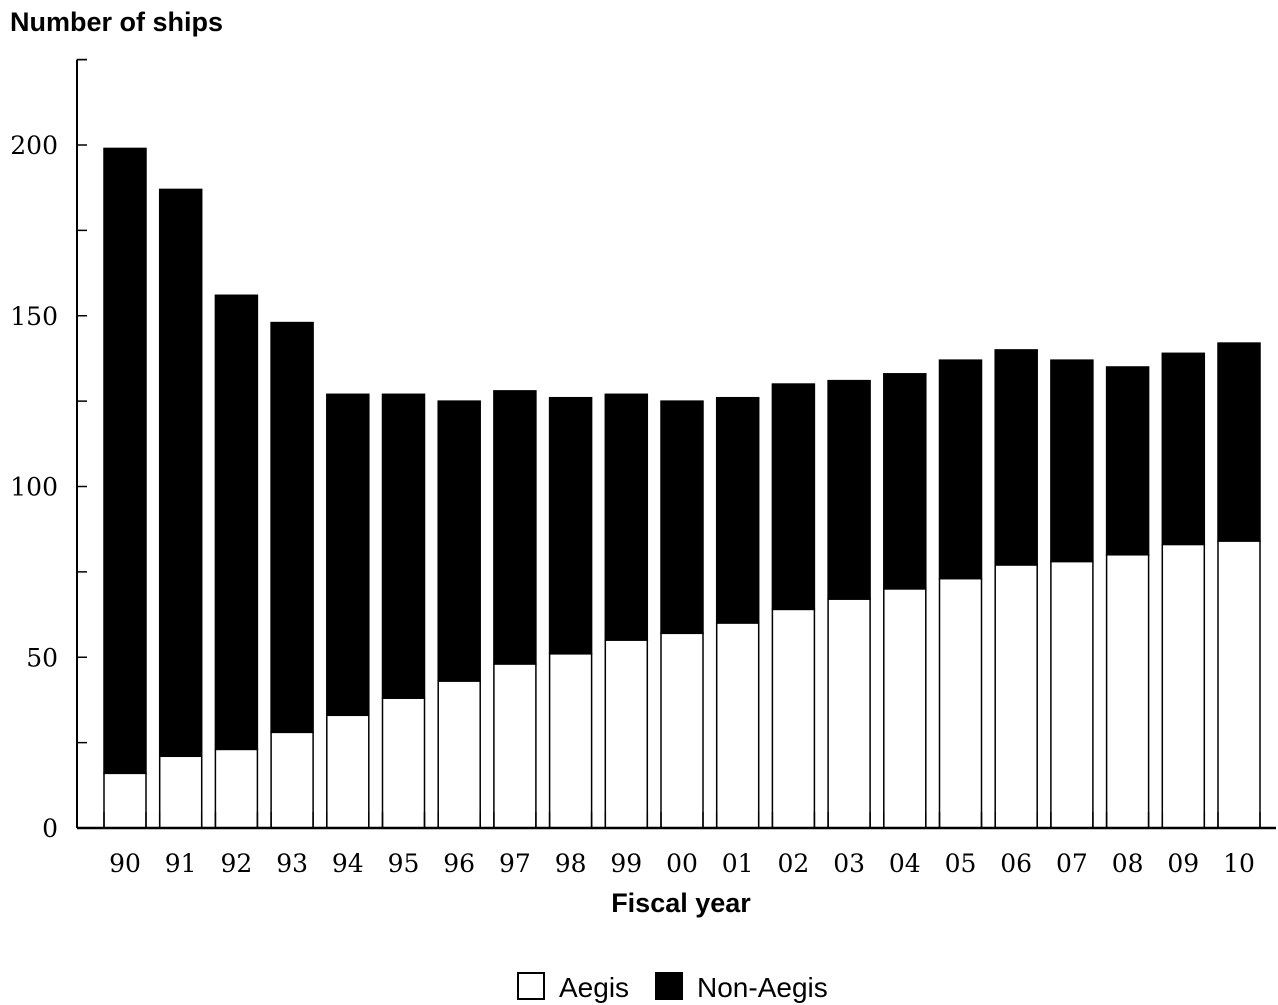  Describe the element at coordinates (1239, 863) in the screenshot. I see `x-tick-label: 10` at that location.